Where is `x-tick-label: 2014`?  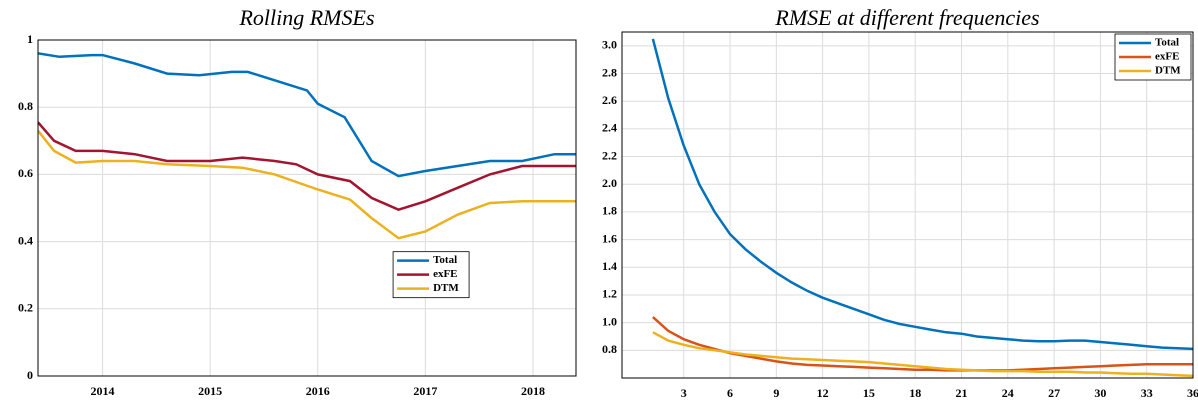
x-tick-label: 2014 is located at coordinates (103, 391).